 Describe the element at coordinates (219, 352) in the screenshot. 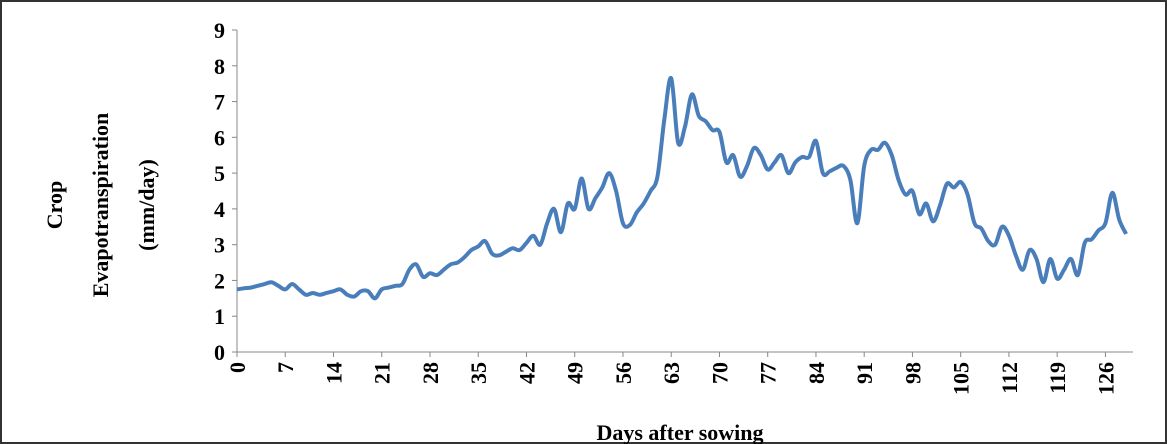

I see `y-tick-label: 0` at that location.